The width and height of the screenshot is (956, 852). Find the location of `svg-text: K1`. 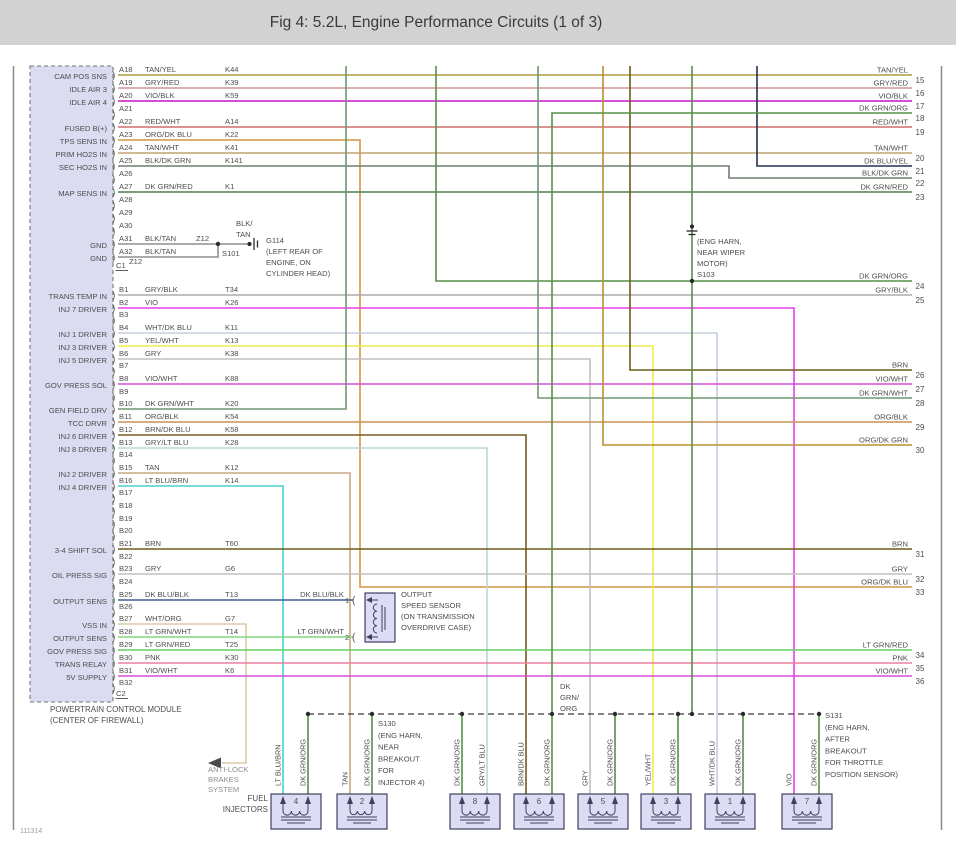

svg-text: K1 is located at coordinates (229, 186).